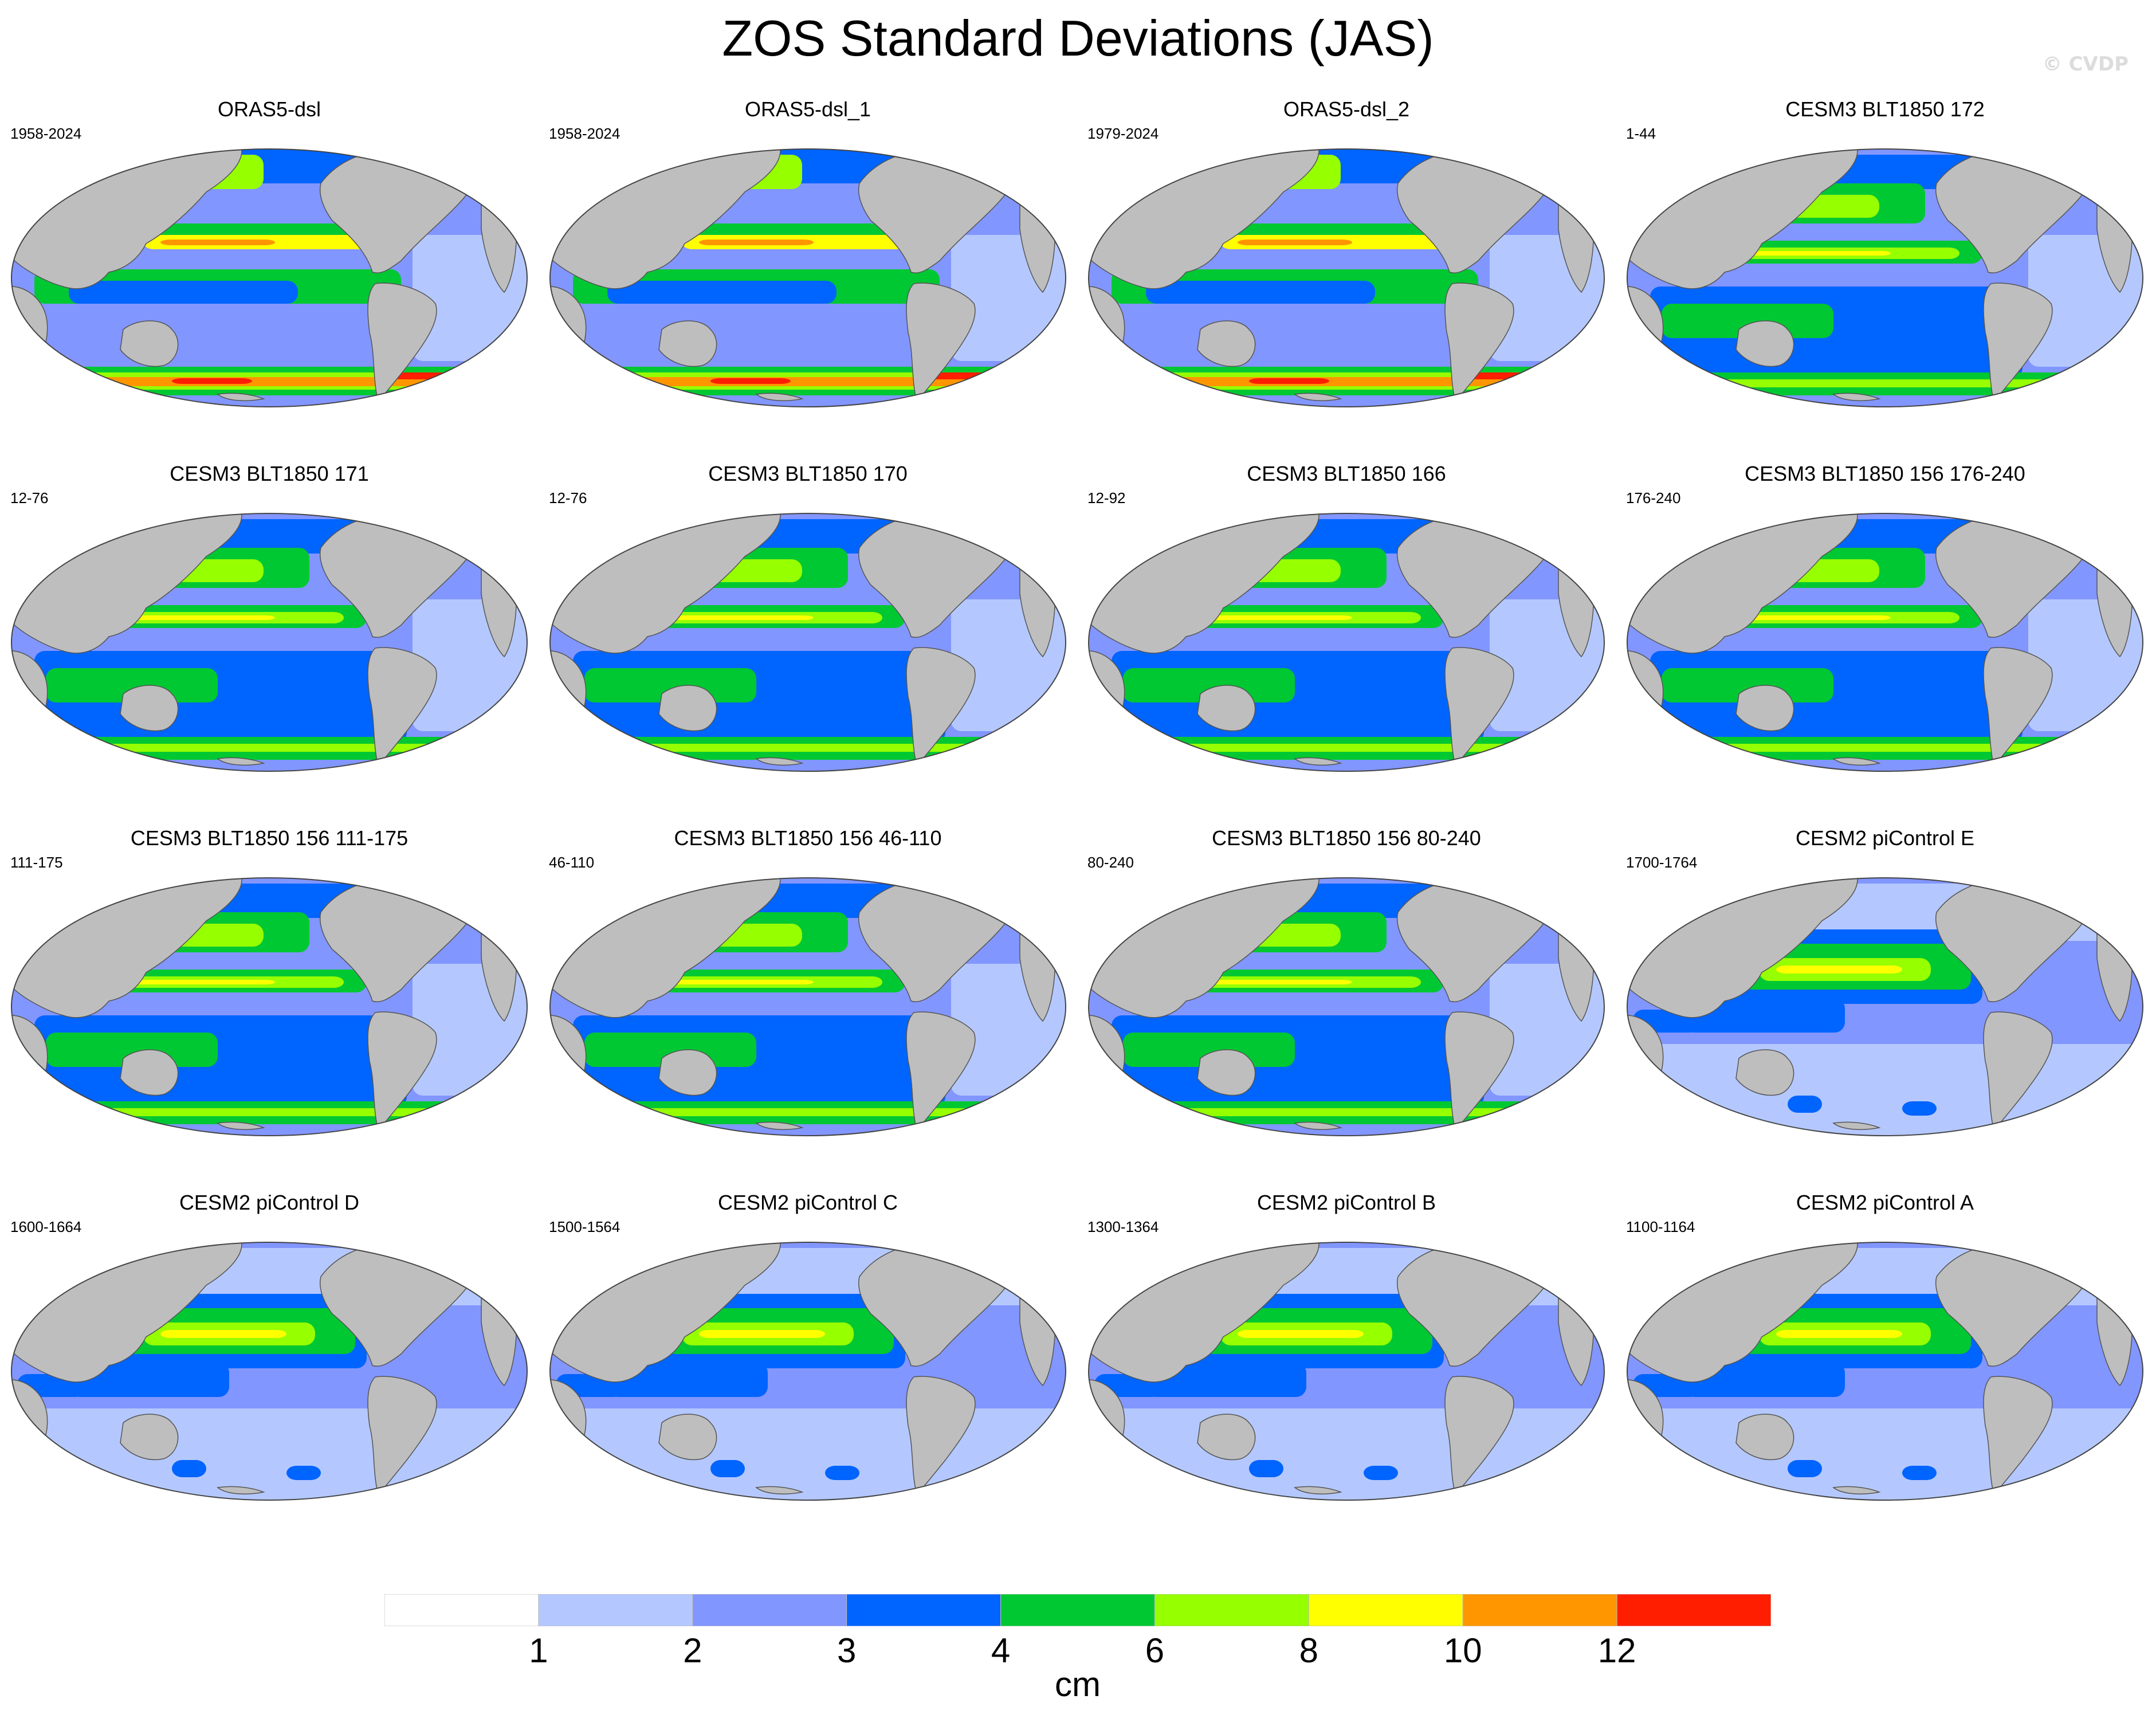 The width and height of the screenshot is (2156, 1715). What do you see at coordinates (269, 109) in the screenshot?
I see `panel-title: ORAS5-dsl` at bounding box center [269, 109].